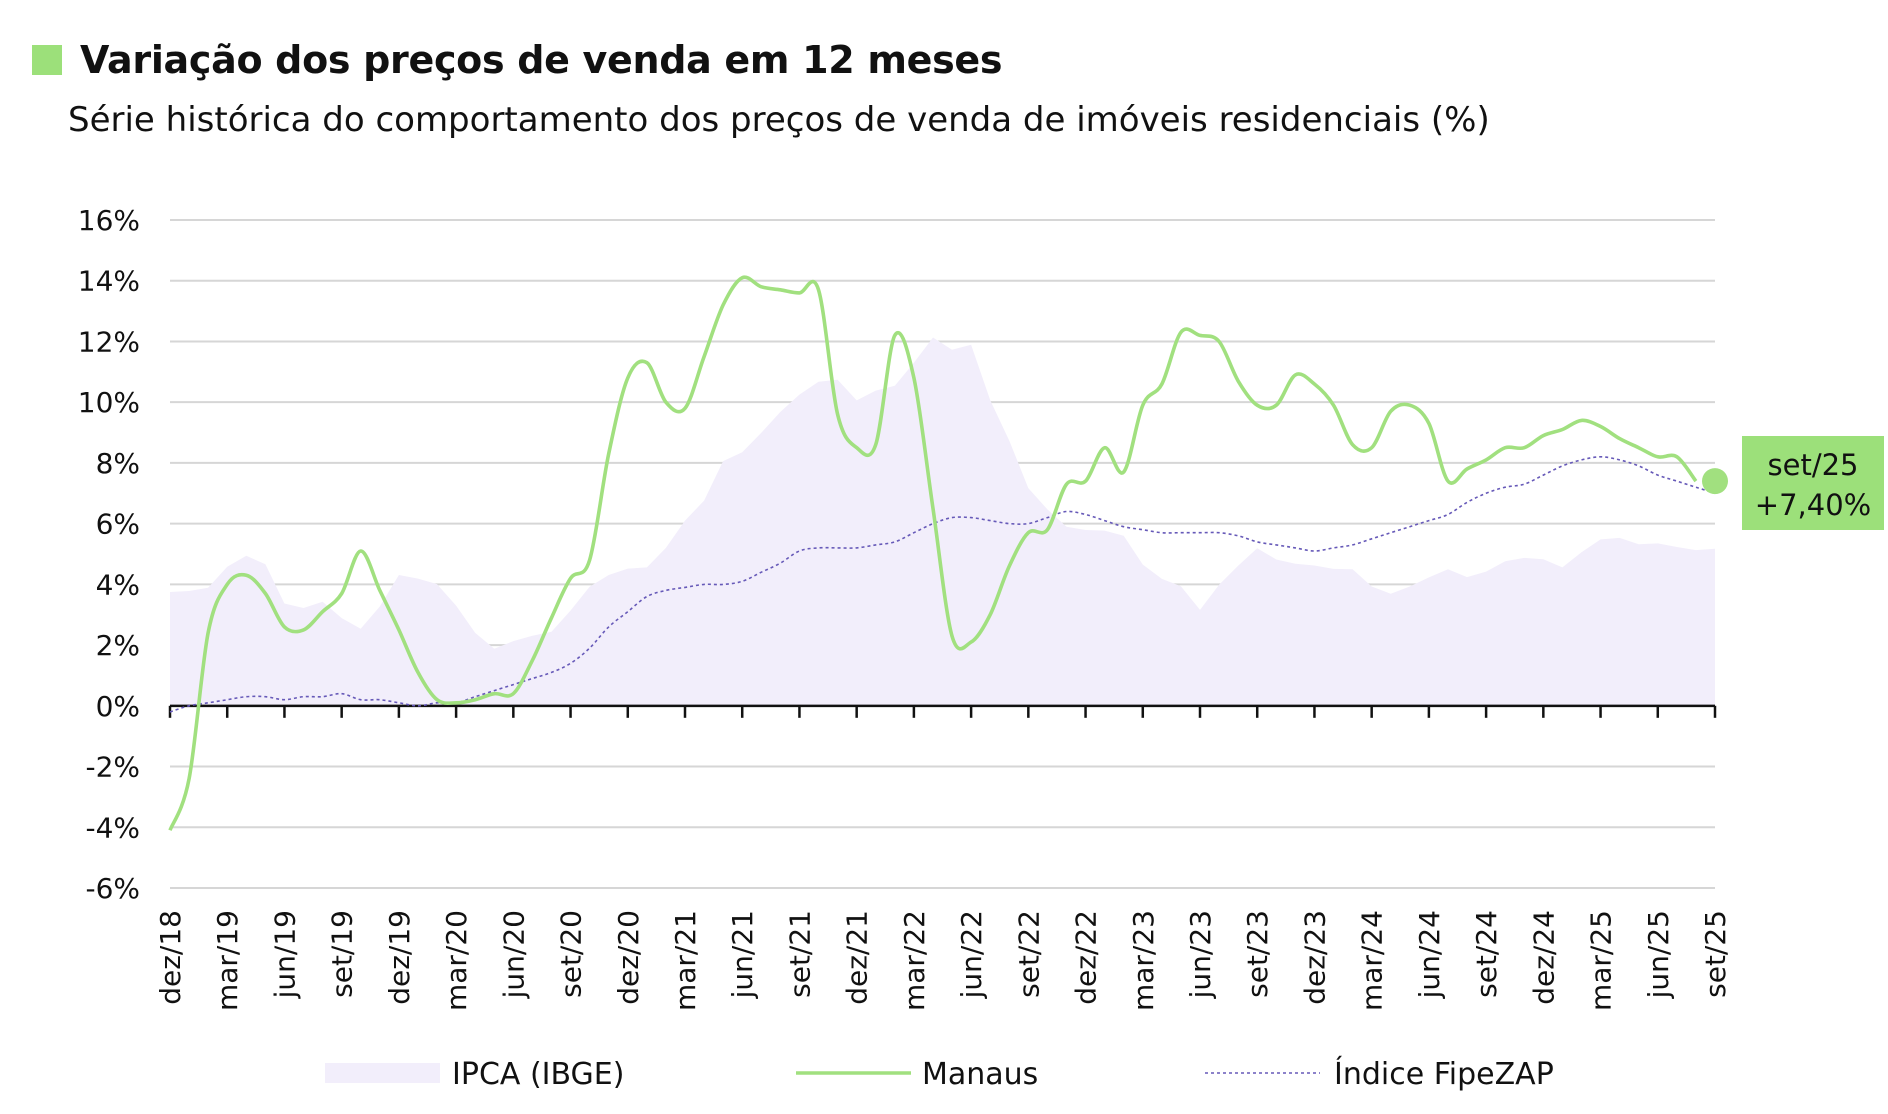 This screenshot has width=1888, height=1114. Describe the element at coordinates (112, 767) in the screenshot. I see `y-tick-label: -2%` at that location.